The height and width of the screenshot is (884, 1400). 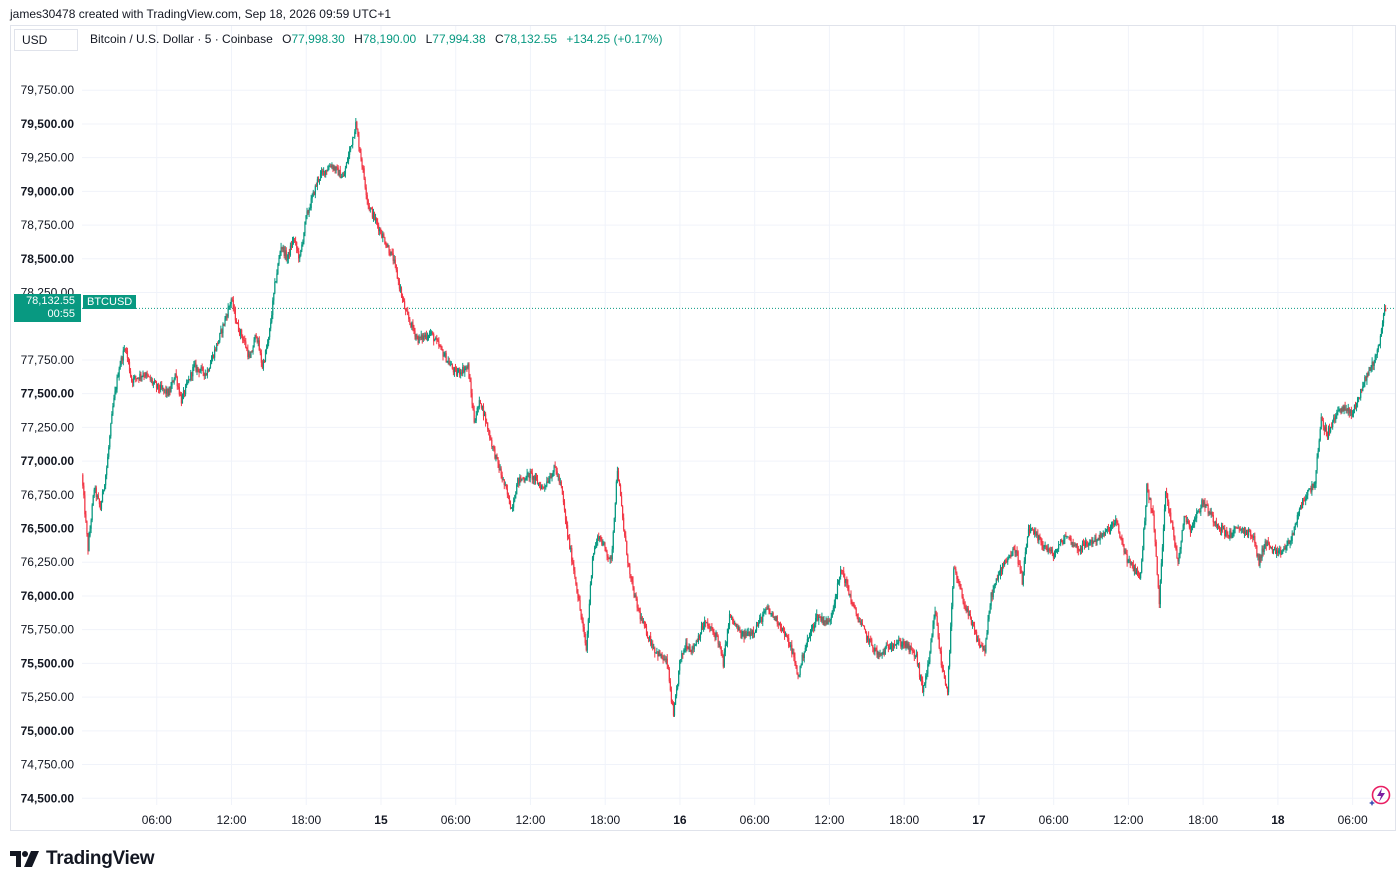 I want to click on time-tick-label: 18:00, so click(x=605, y=820).